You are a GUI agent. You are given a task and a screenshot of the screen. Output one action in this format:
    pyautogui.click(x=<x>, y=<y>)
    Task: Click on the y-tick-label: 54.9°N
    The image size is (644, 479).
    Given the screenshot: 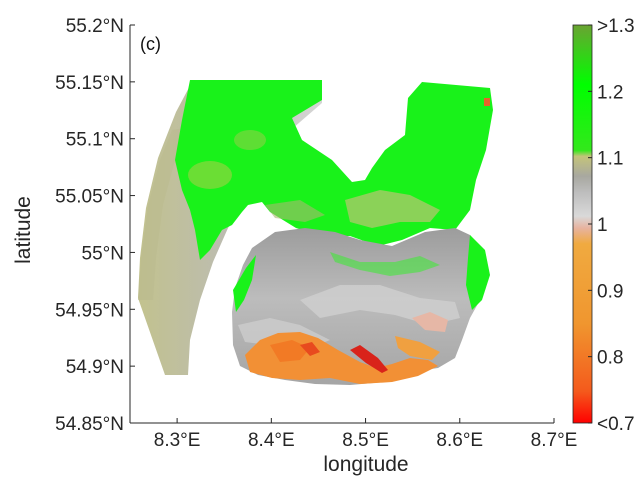 What is the action you would take?
    pyautogui.click(x=95, y=367)
    